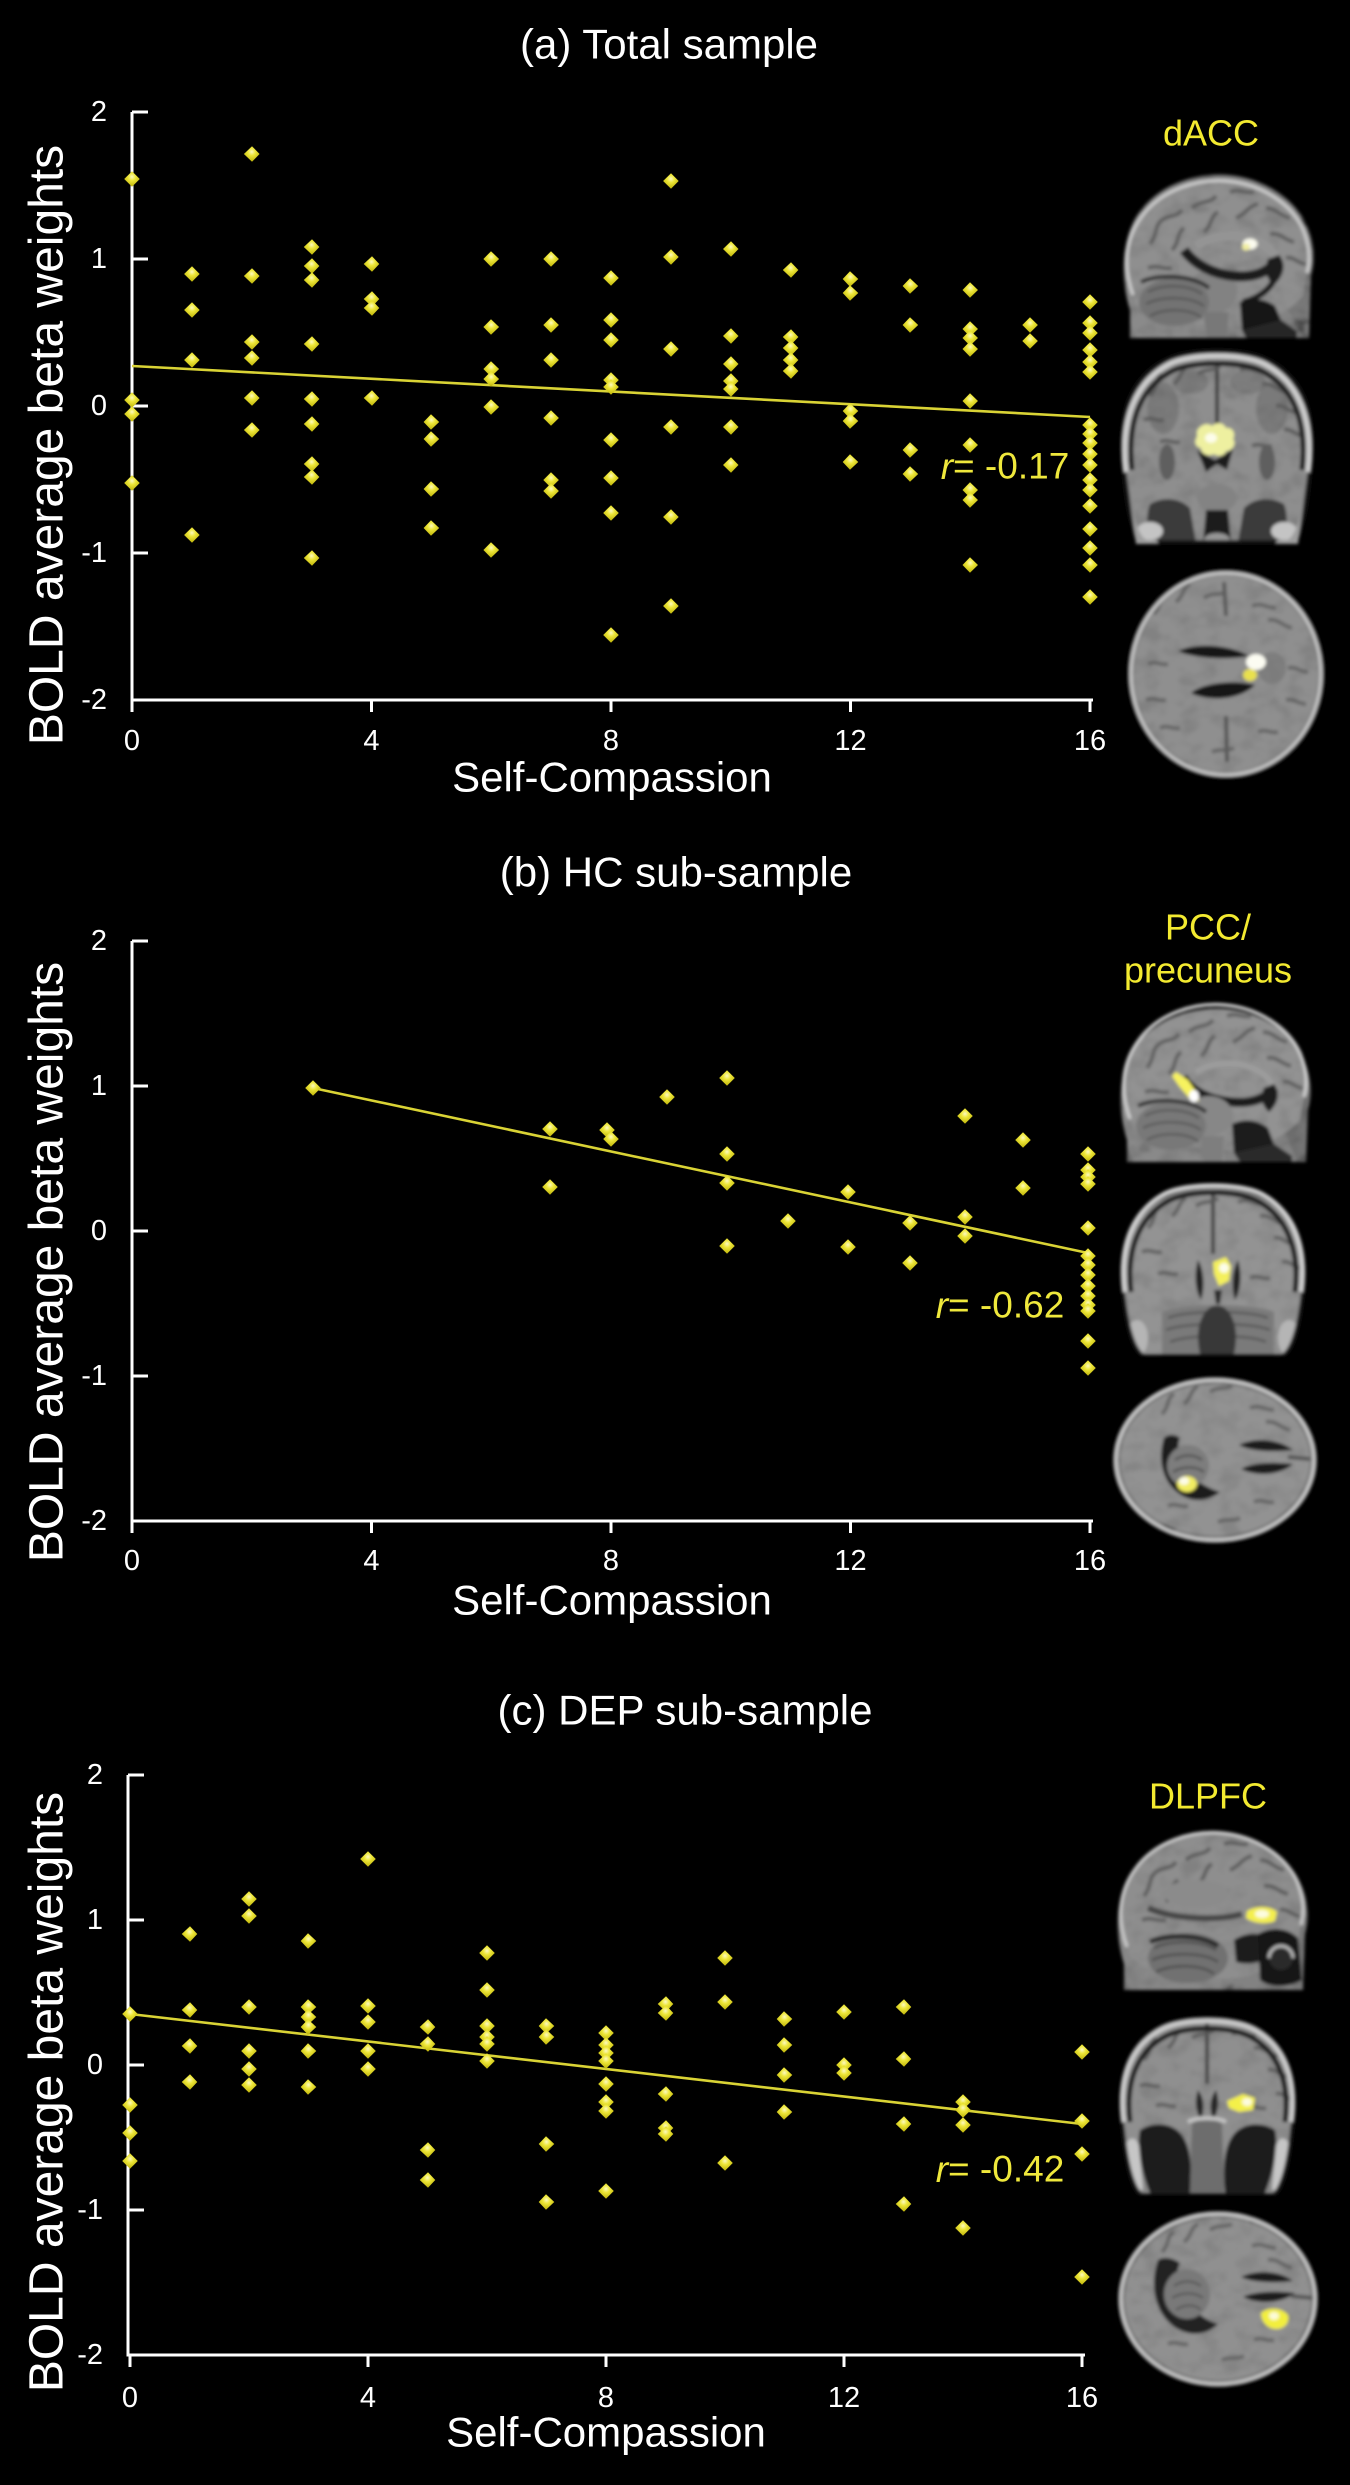  Describe the element at coordinates (1208, 1796) in the screenshot. I see `svg-text: DLPFC` at that location.